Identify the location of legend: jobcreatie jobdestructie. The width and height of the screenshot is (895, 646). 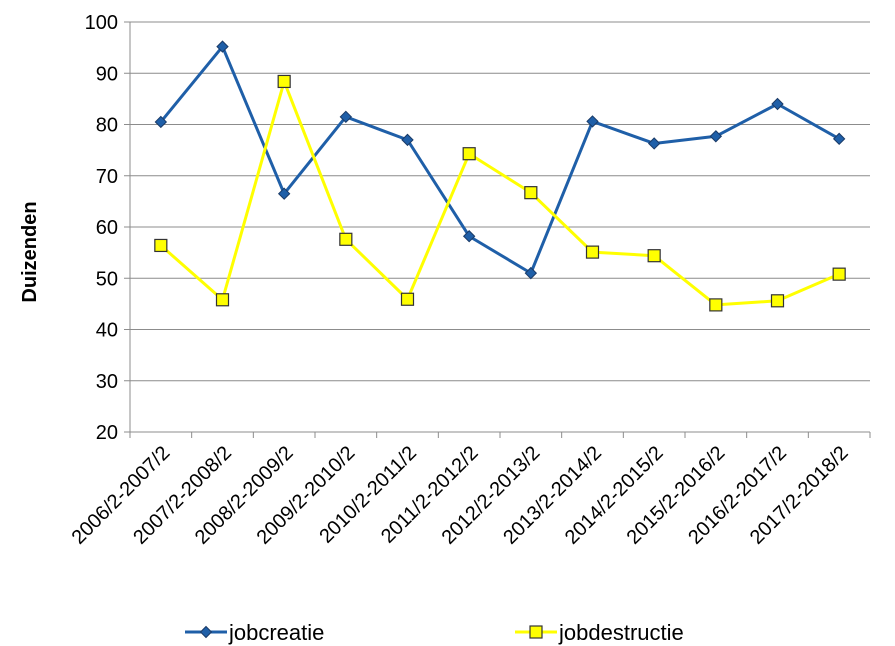
(434, 632).